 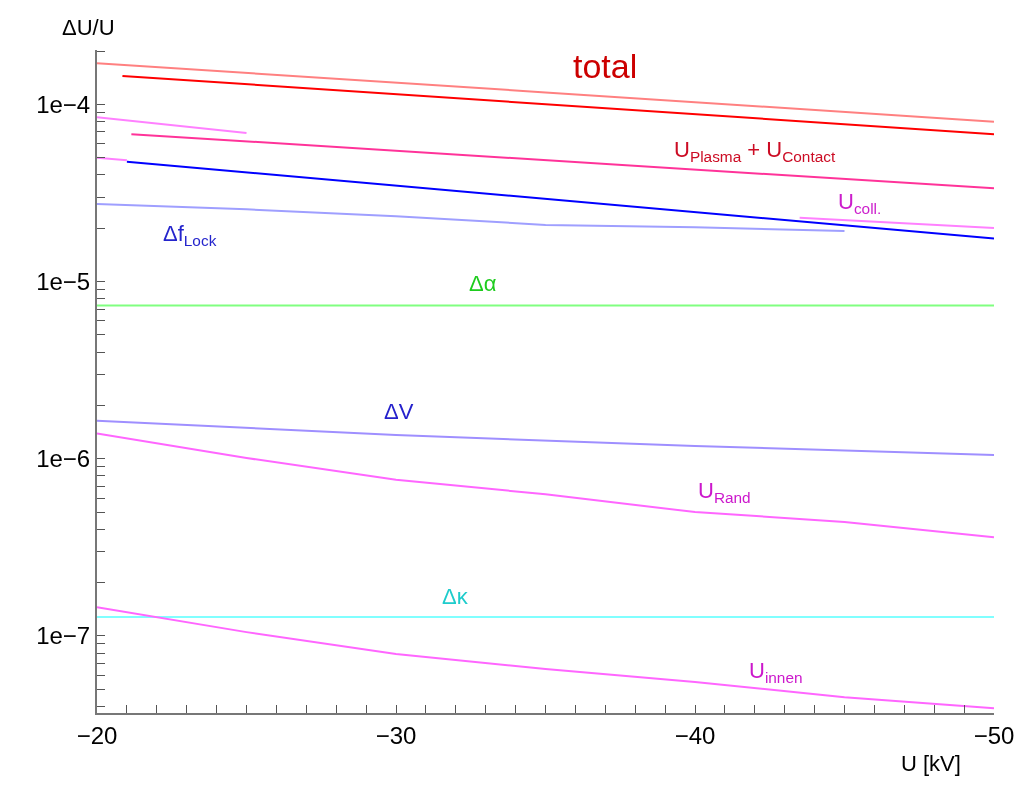 What do you see at coordinates (483, 283) in the screenshot?
I see `series-label: Δα` at bounding box center [483, 283].